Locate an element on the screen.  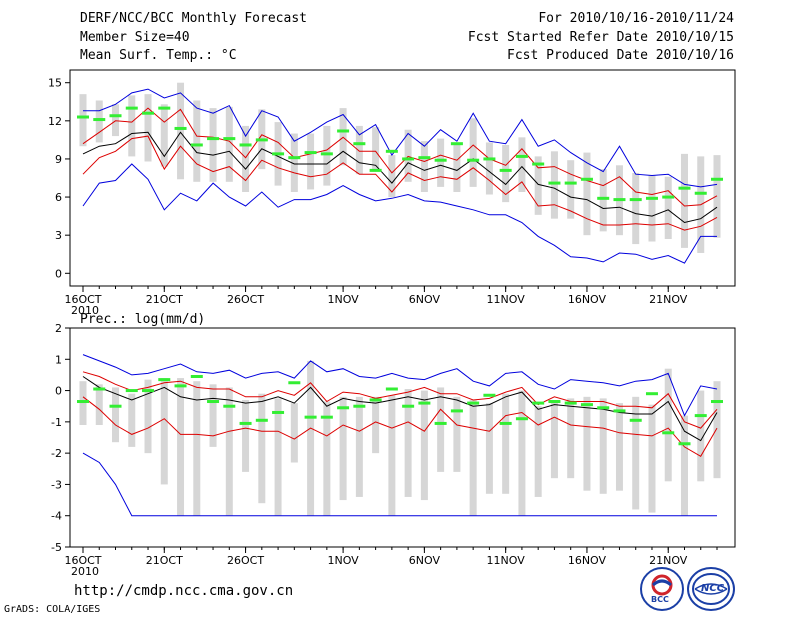
prec-ytick-label--2: -2 is located at coordinates (56, 453).